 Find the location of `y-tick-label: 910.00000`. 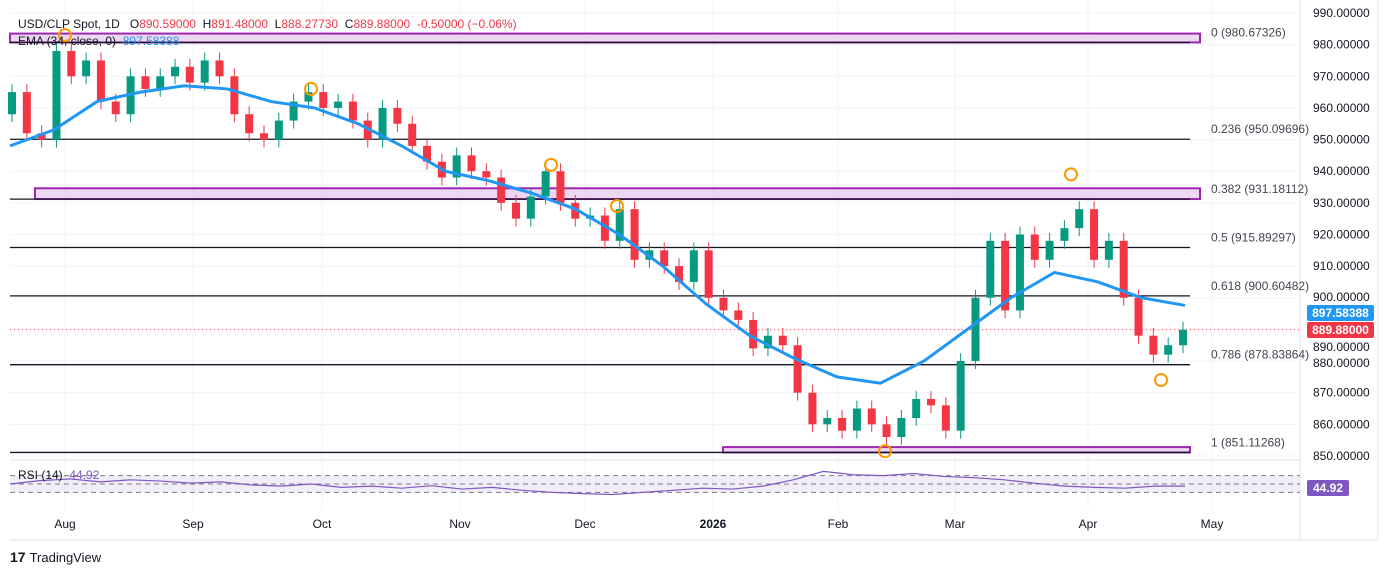

y-tick-label: 910.00000 is located at coordinates (1341, 266).